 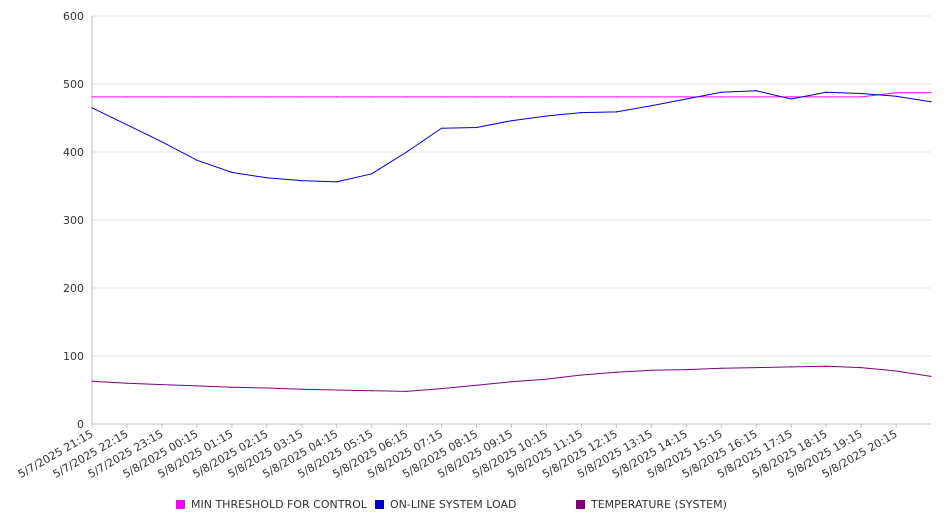 I want to click on y-tick-label: 100, so click(x=73, y=356).